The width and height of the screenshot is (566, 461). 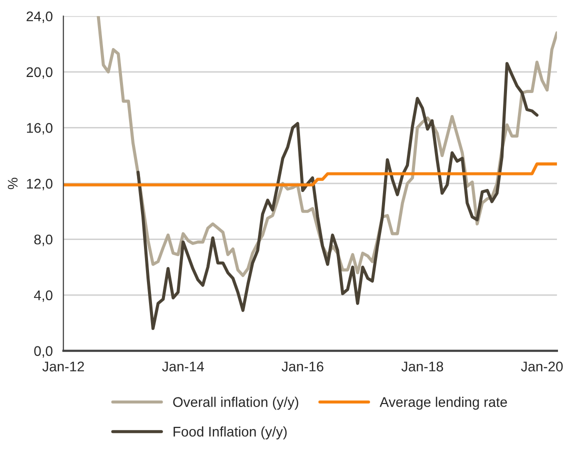 I want to click on x-tick-label: Jan-20, so click(x=542, y=367).